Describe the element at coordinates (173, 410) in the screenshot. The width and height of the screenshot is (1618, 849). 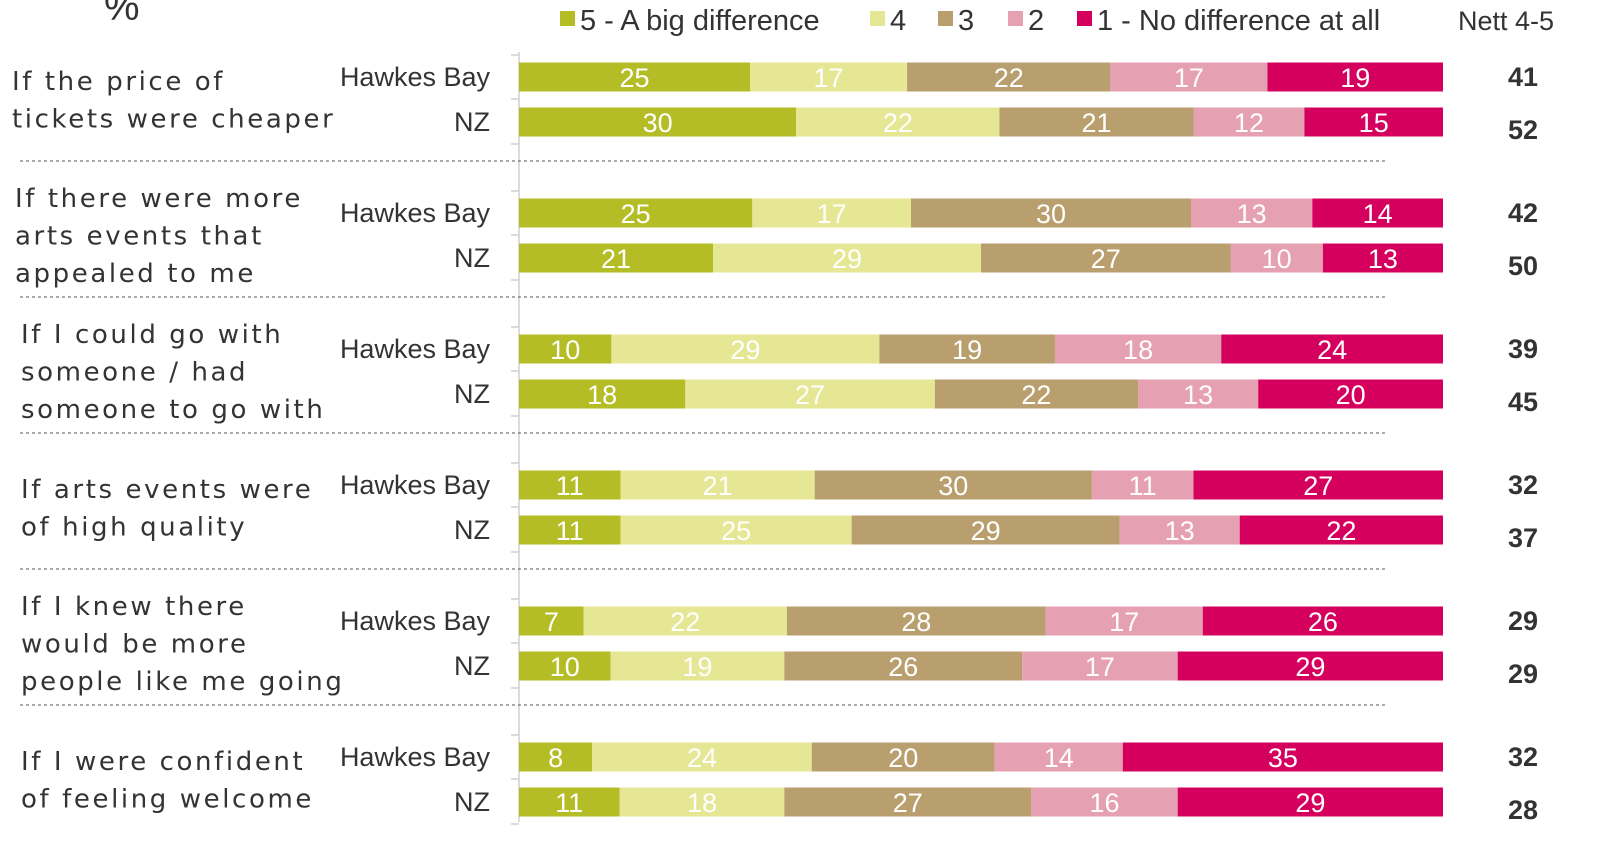
I see `question-label-2-line-2: someone to go with` at that location.